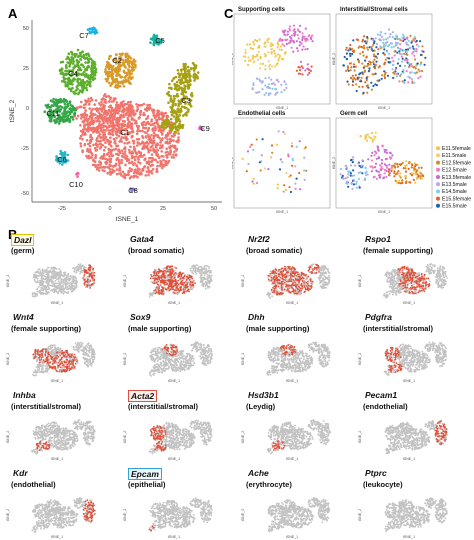  What do you see at coordinates (163, 209) in the screenshot?
I see `x-tick-label: 25` at bounding box center [163, 209].